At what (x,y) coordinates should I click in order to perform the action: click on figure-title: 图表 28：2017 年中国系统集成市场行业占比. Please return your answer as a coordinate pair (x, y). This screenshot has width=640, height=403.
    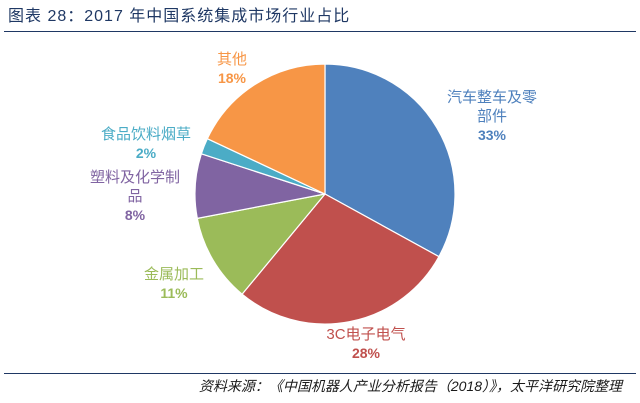
    Looking at the image, I should click on (179, 16).